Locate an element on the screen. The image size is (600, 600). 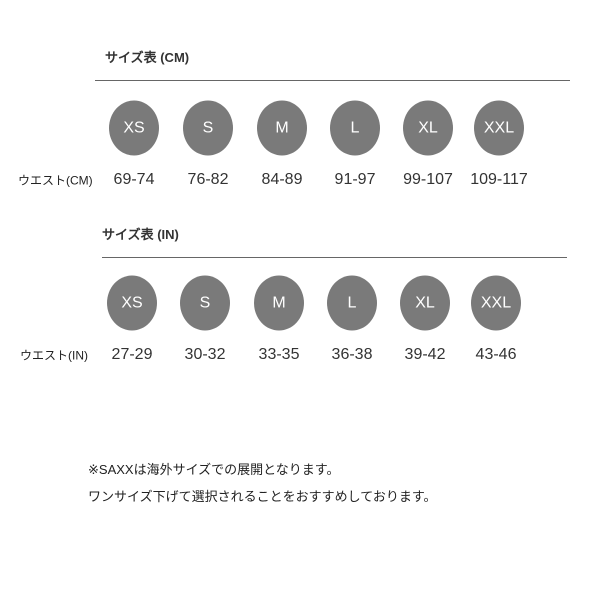
waist-value-l: 91-97 is located at coordinates (355, 179).